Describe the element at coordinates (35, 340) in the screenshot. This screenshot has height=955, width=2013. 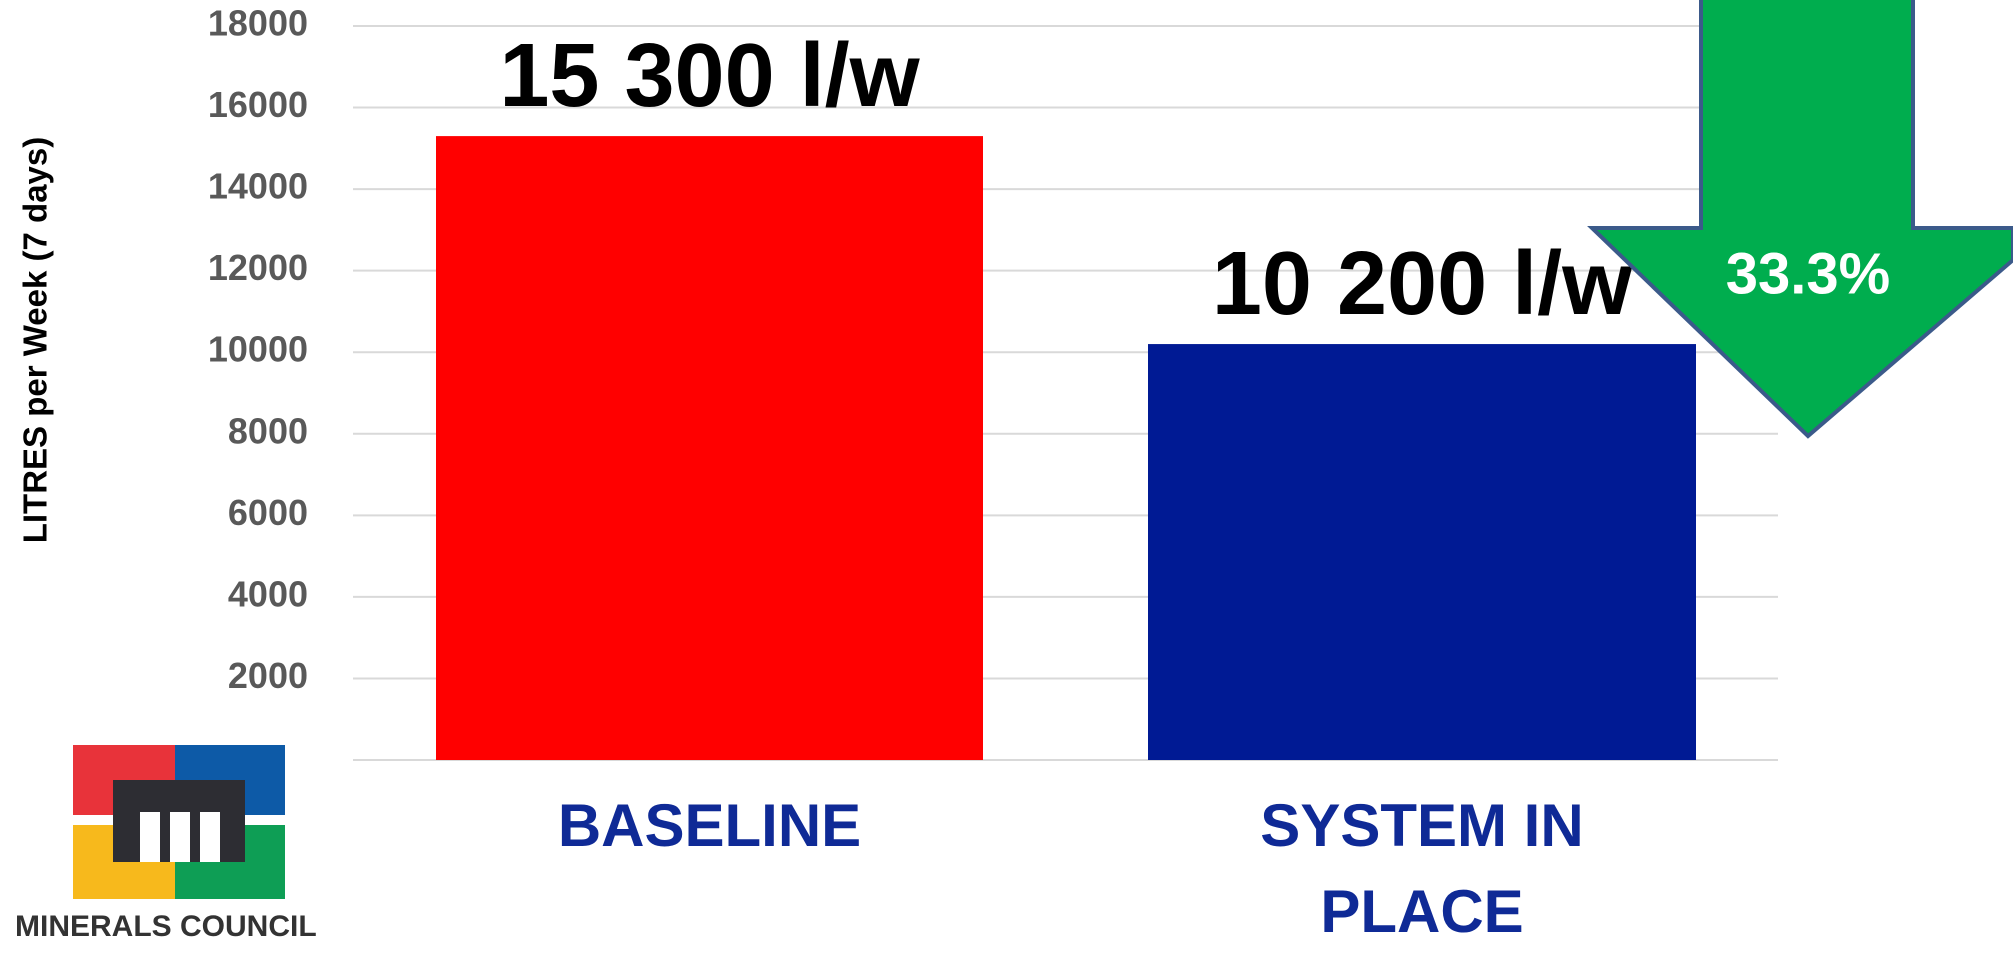
I see `y-axis-label: LITRES per Week (7 days)` at that location.